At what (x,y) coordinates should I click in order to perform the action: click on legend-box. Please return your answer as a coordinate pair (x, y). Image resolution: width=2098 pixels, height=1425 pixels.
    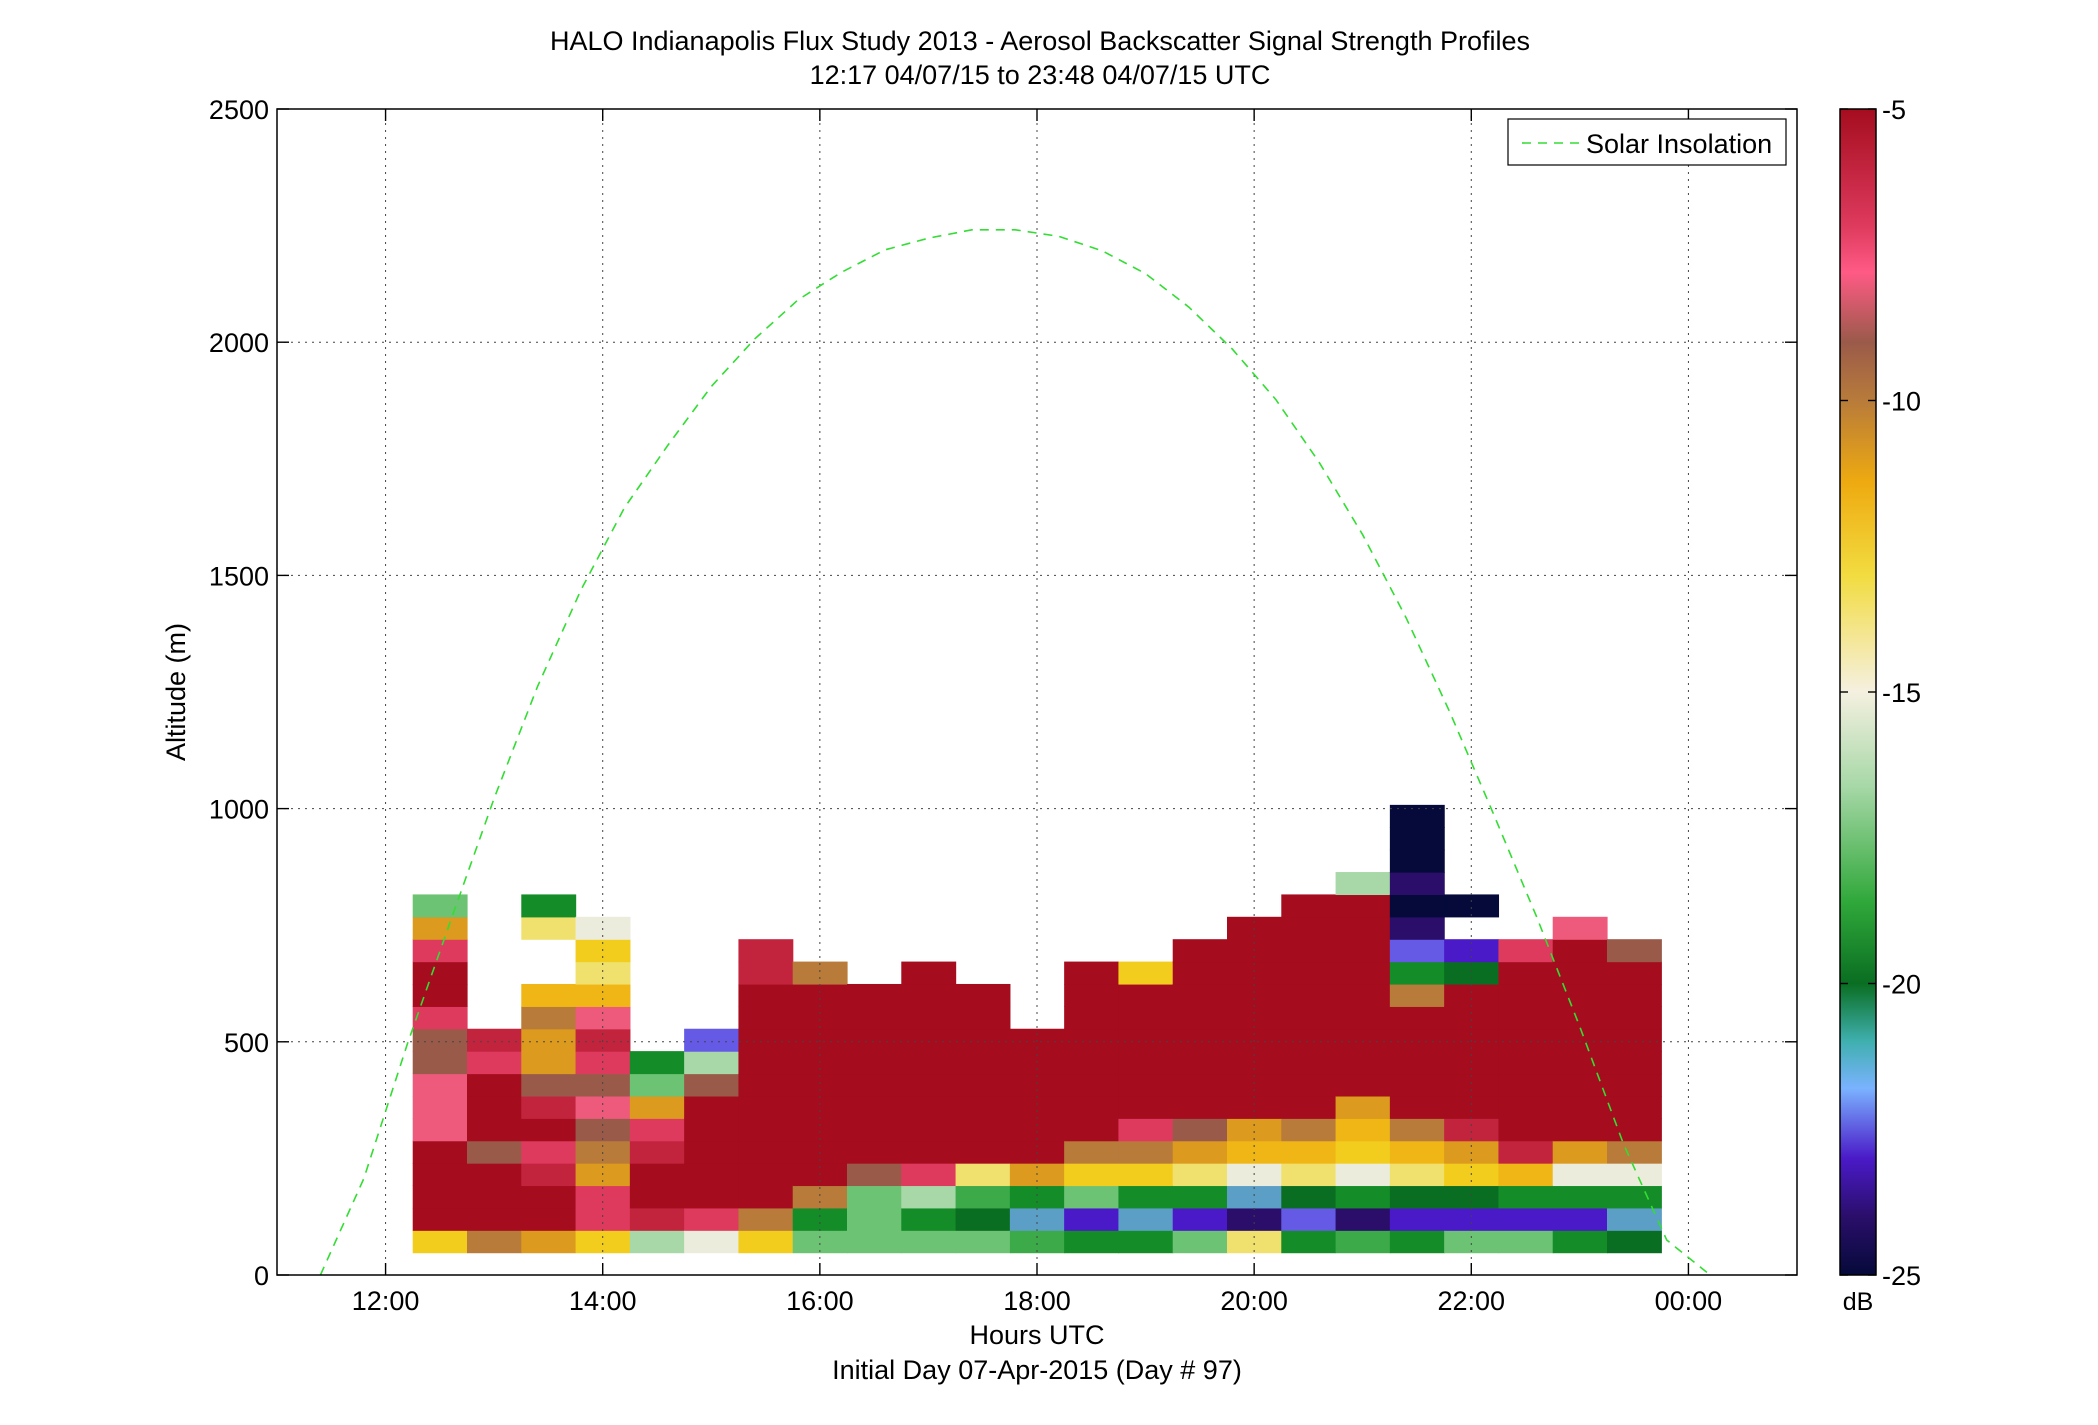
    Looking at the image, I should click on (1647, 142).